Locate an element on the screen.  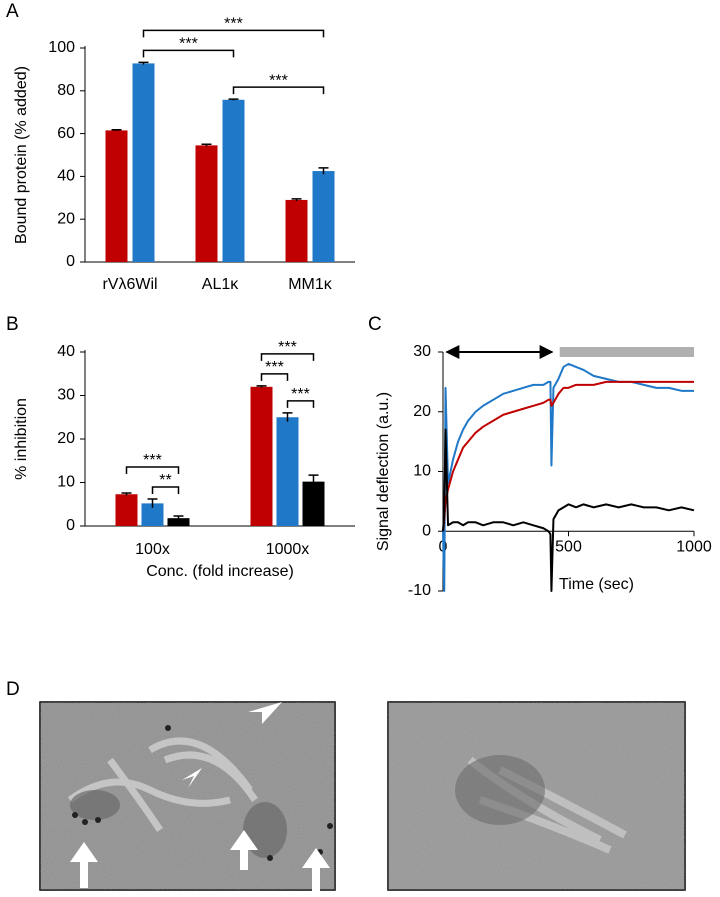
micrograph-left is located at coordinates (187, 796).